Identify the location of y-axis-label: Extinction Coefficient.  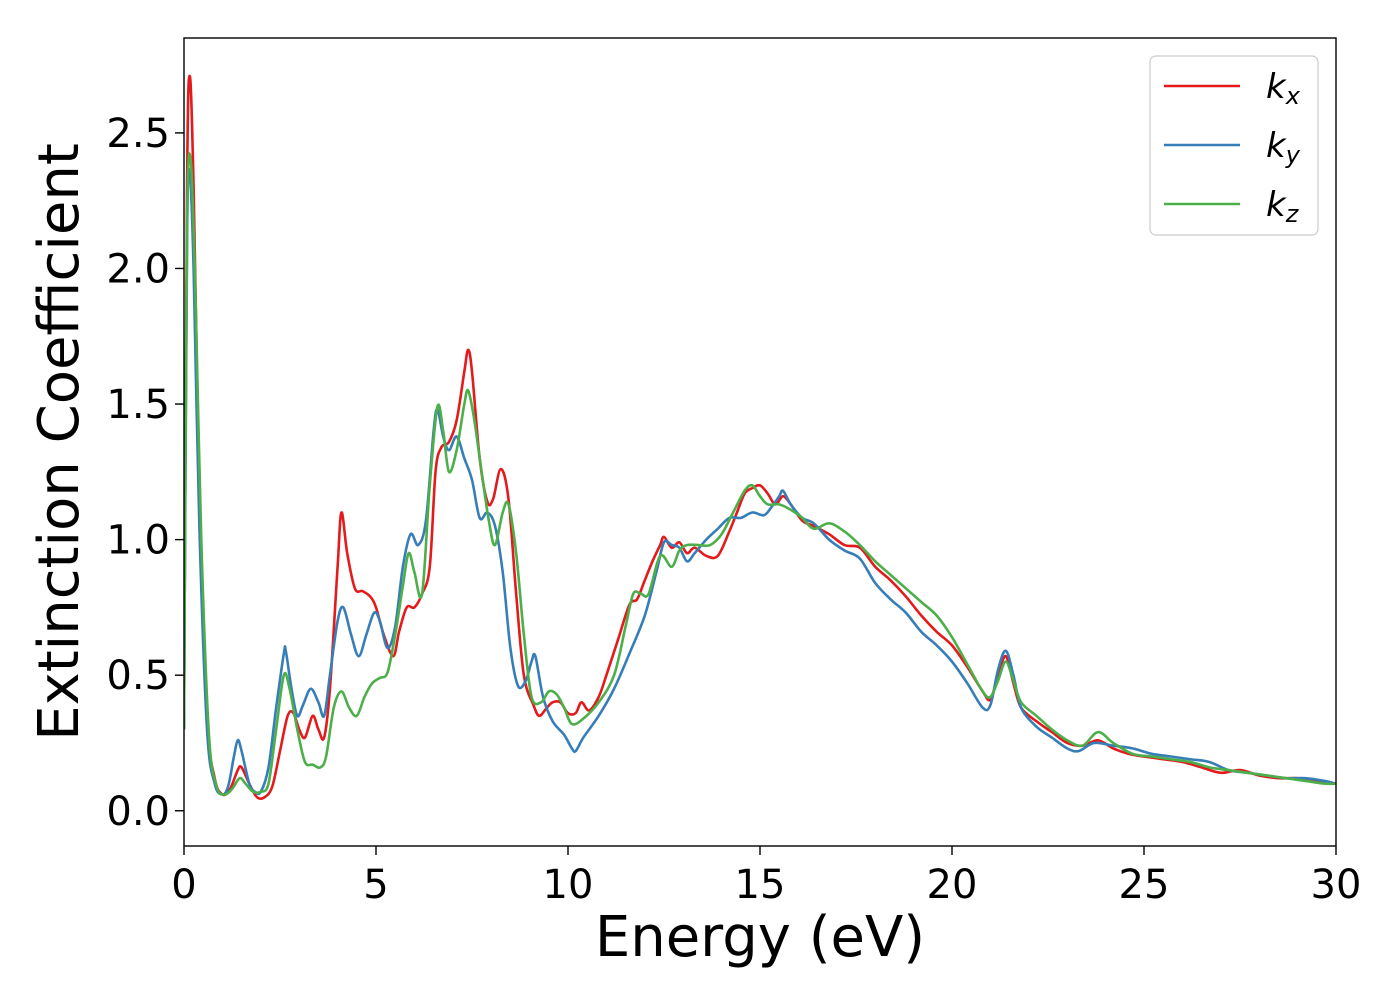
(59, 442).